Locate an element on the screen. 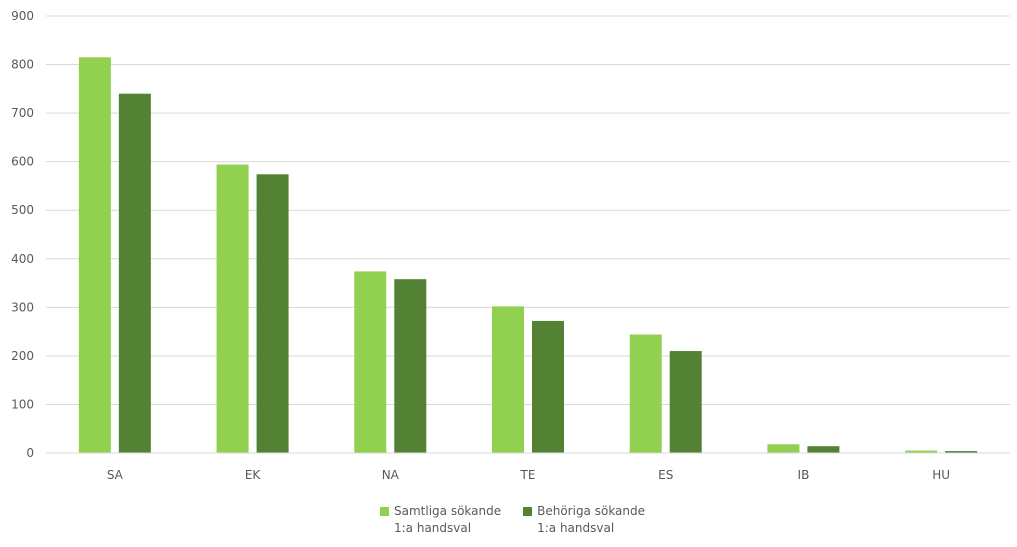 Image resolution: width=1017 pixels, height=547 pixels. y-tick-label: 800 is located at coordinates (22, 65).